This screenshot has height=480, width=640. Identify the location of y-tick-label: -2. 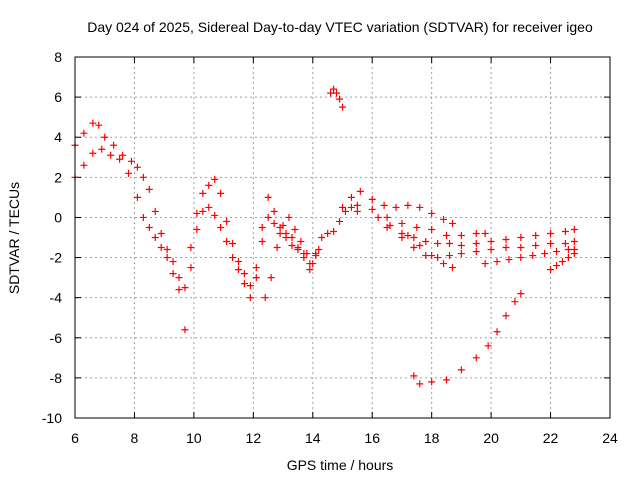
(56, 258).